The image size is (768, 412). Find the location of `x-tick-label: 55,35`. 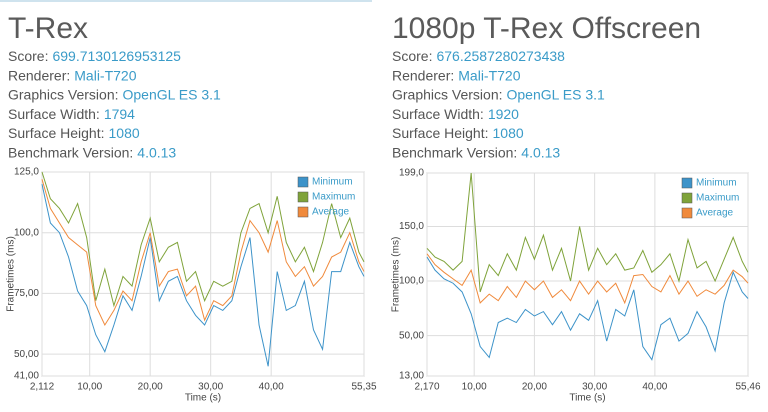

x-tick-label: 55,35 is located at coordinates (363, 387).